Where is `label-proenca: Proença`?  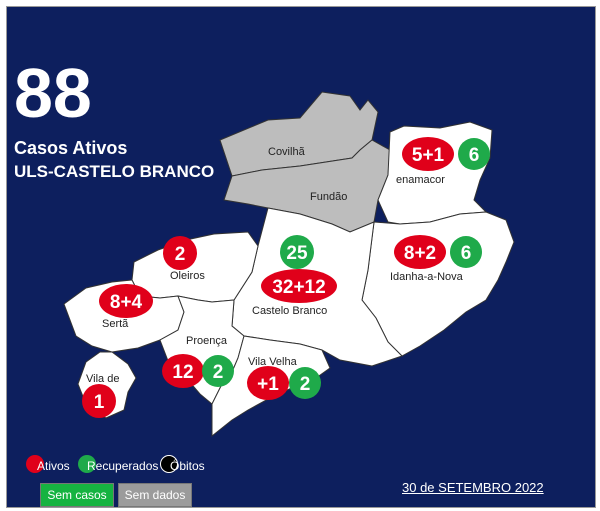
label-proenca: Proença is located at coordinates (207, 341).